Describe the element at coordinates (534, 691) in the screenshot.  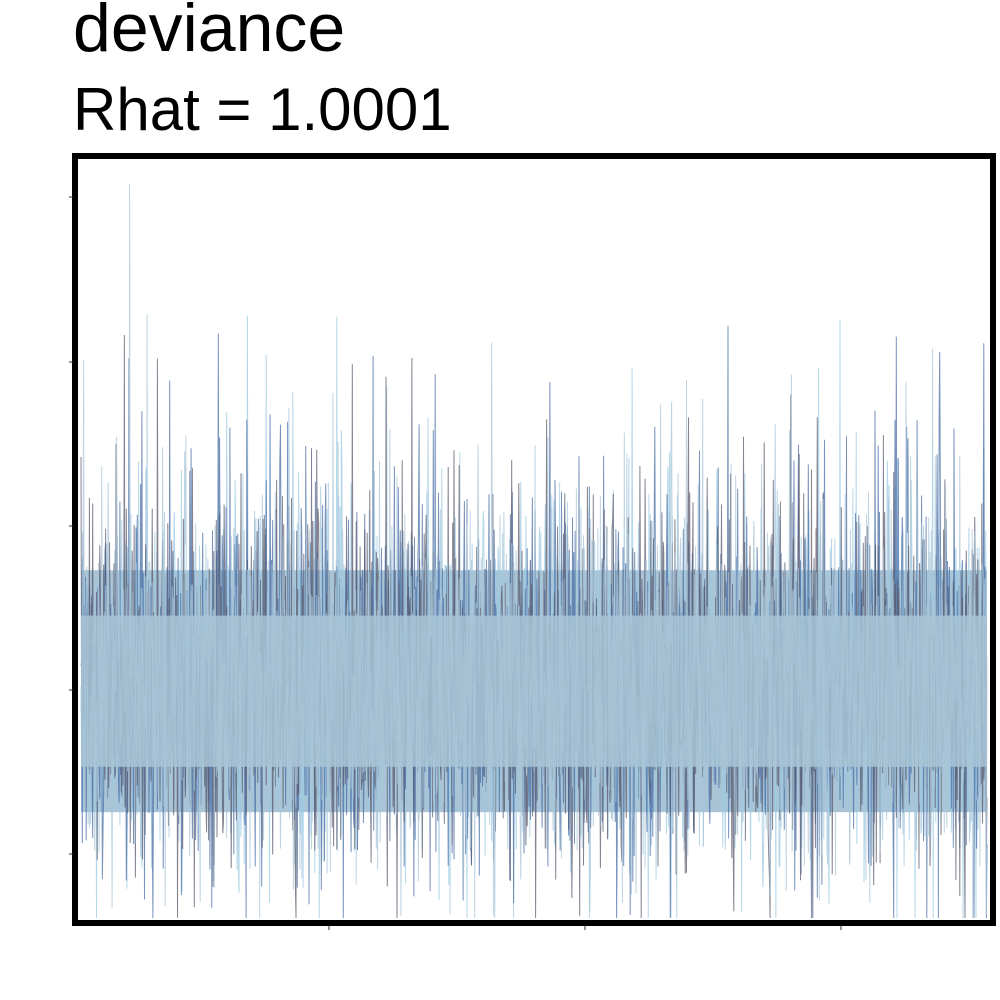
I see `trace-core-band` at that location.